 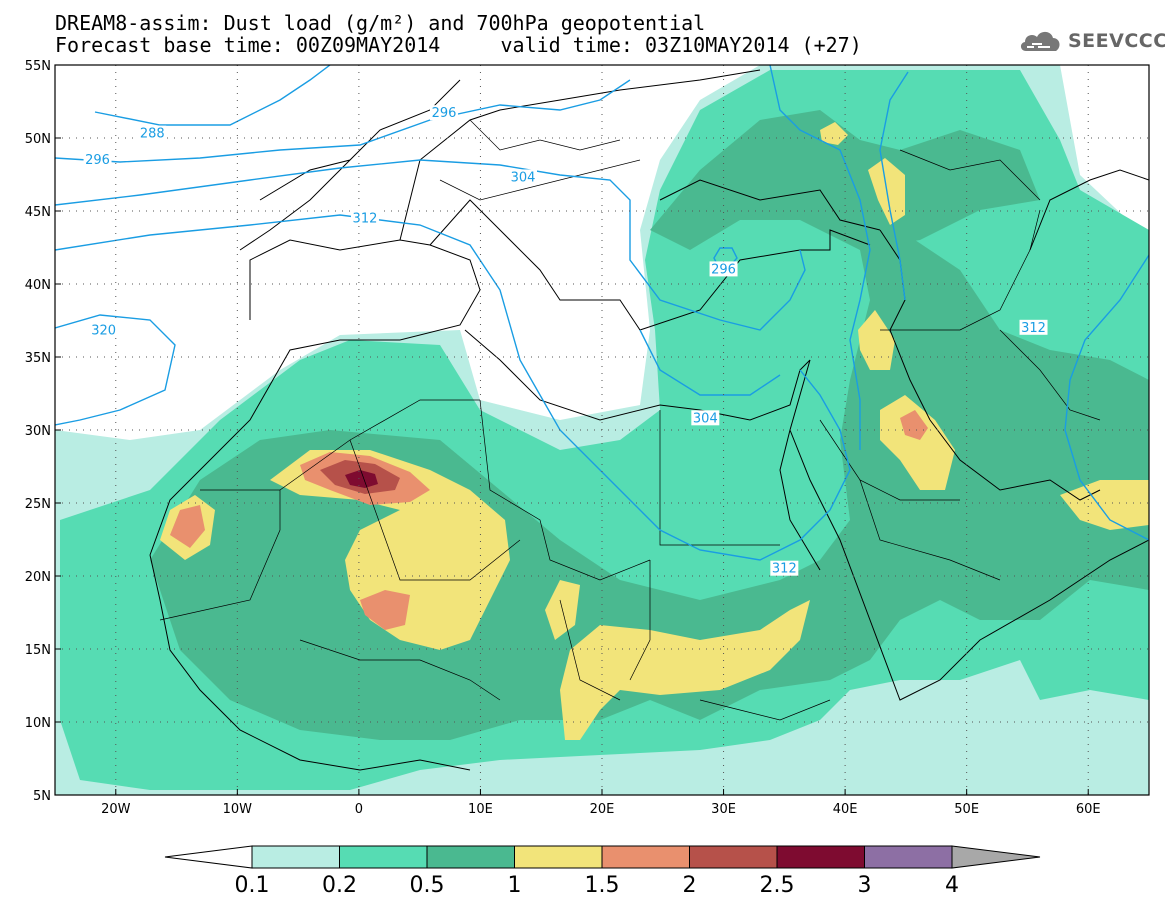 What do you see at coordinates (690, 885) in the screenshot?
I see `colorbar-label: 2` at bounding box center [690, 885].